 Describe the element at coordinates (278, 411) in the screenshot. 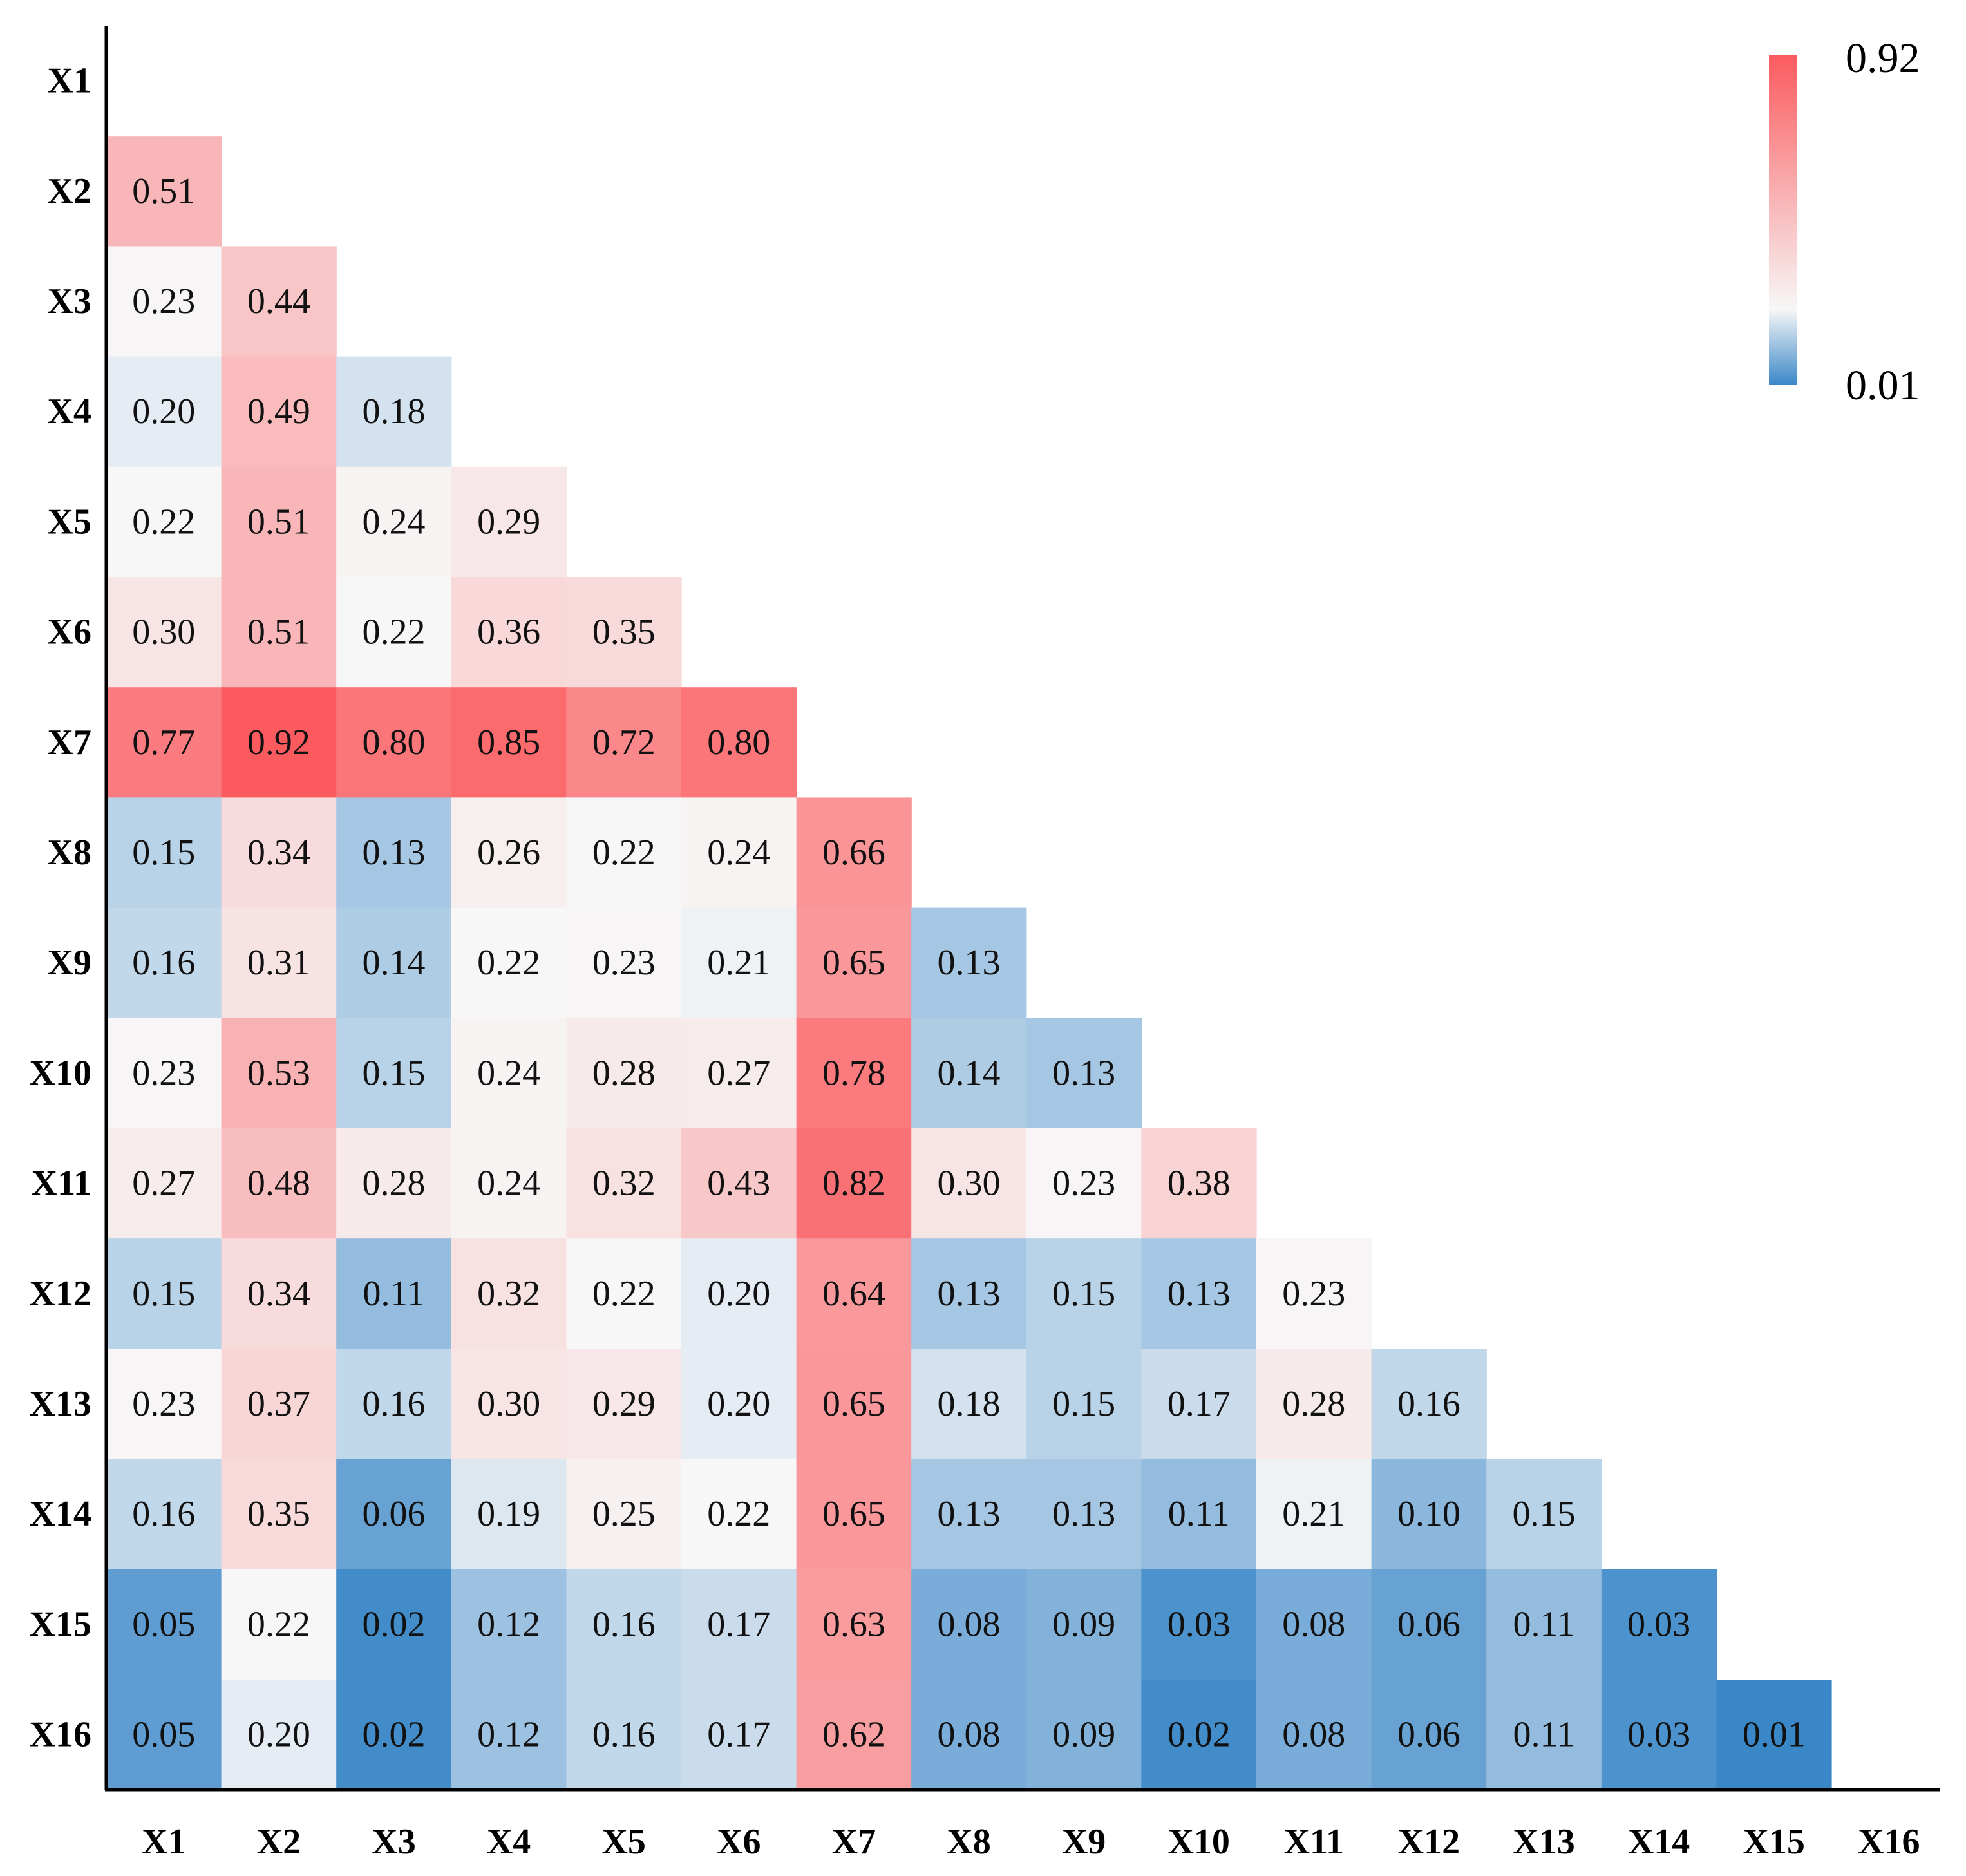

I see `cell-value-label: 0.49` at that location.